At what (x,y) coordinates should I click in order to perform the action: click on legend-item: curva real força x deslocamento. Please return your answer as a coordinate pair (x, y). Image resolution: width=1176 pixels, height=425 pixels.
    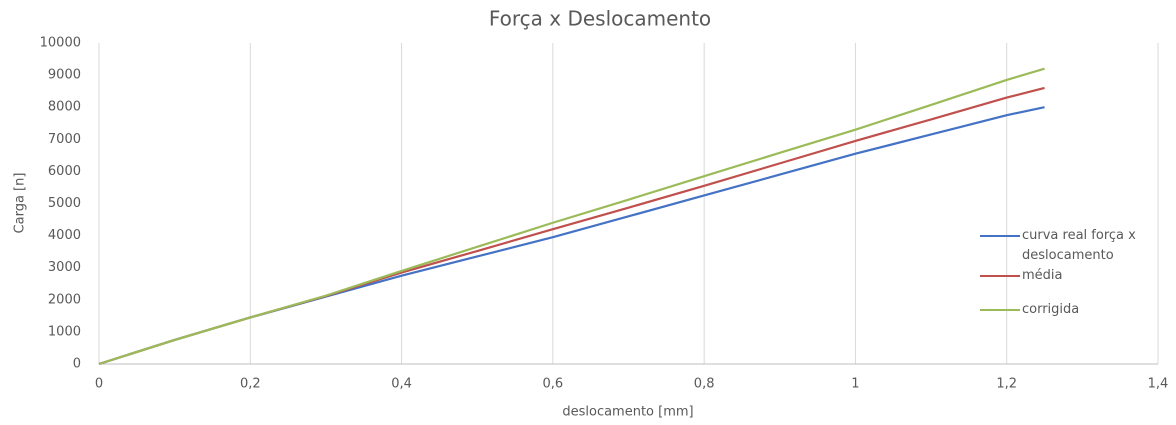
    Looking at the image, I should click on (1073, 246).